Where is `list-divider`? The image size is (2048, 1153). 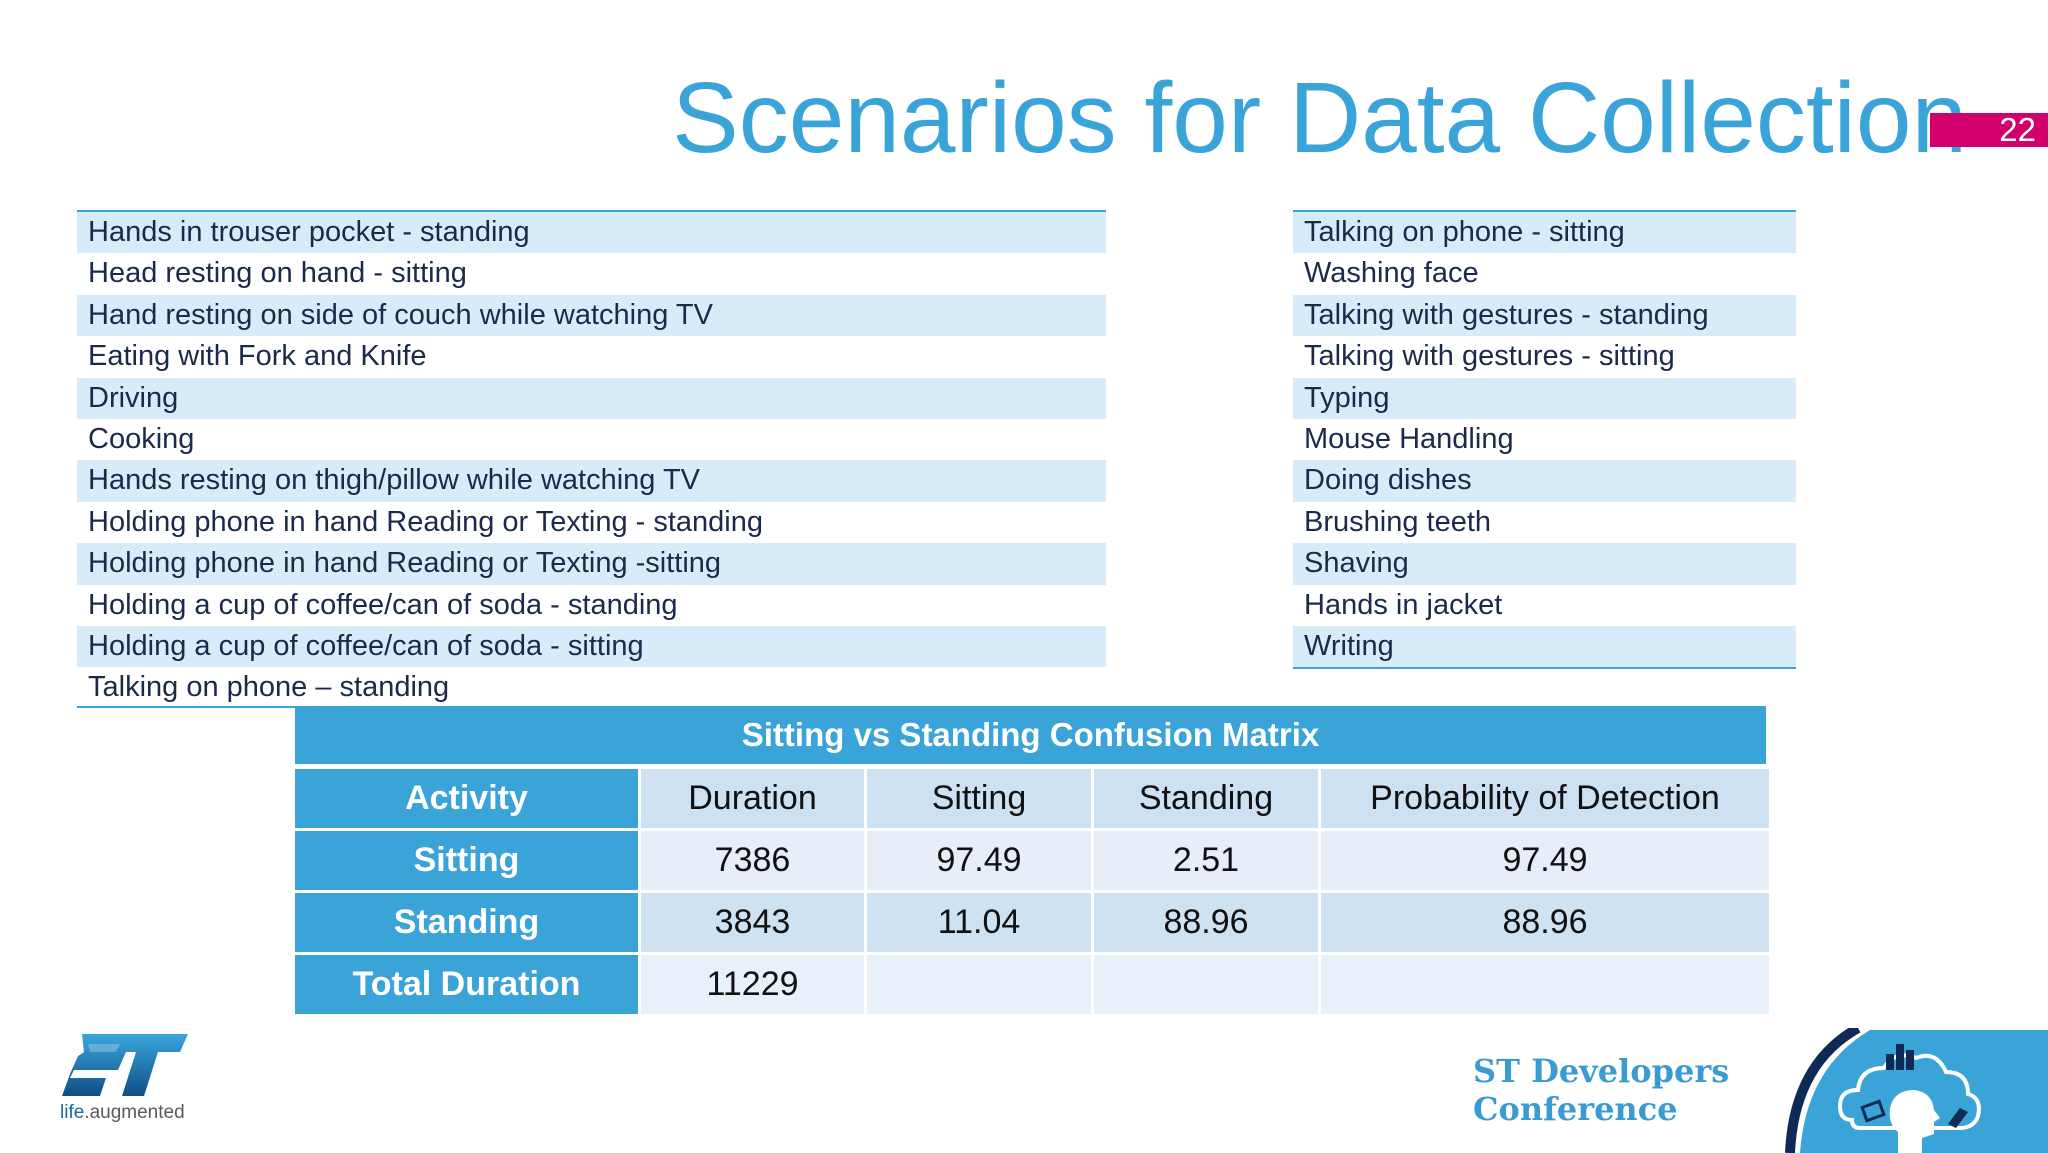 list-divider is located at coordinates (186, 707).